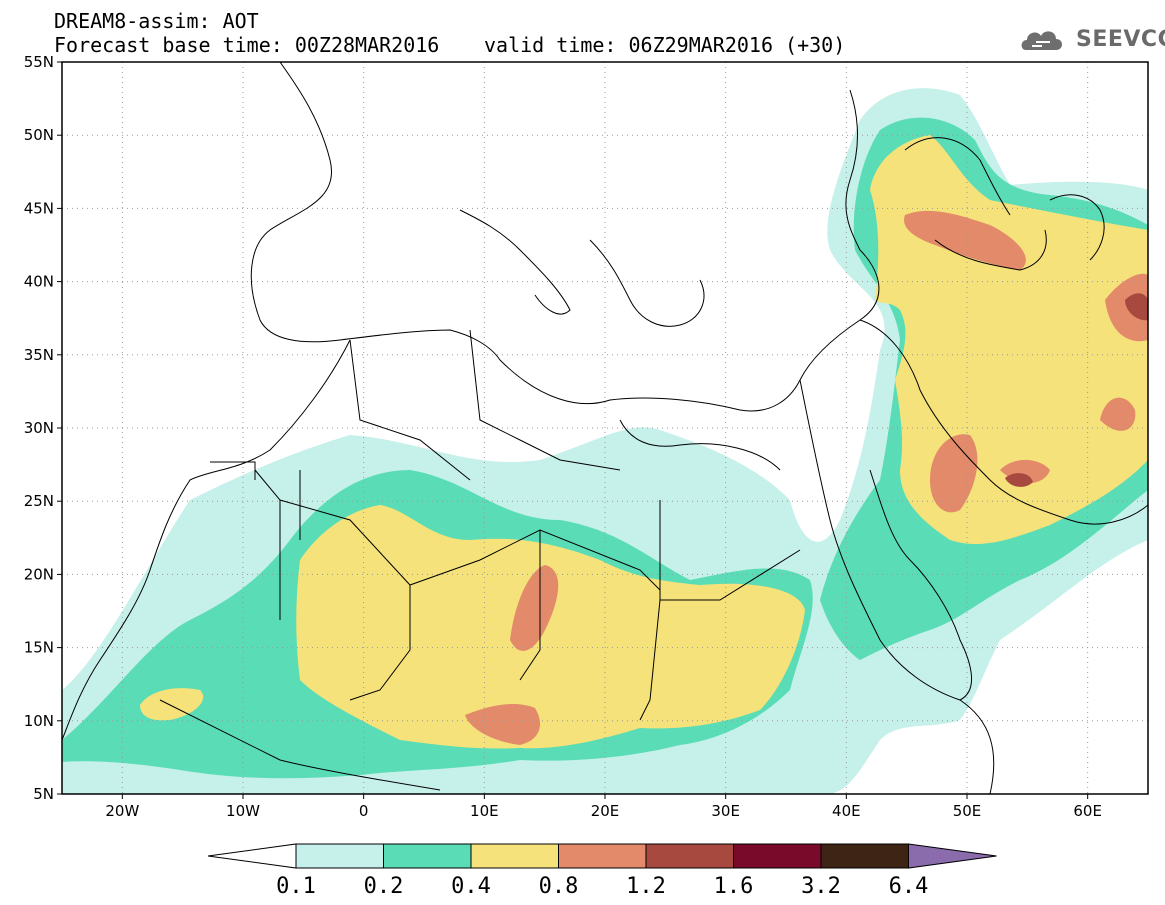 The image size is (1165, 905). Describe the element at coordinates (559, 886) in the screenshot. I see `colorbar-label: 0.8` at that location.